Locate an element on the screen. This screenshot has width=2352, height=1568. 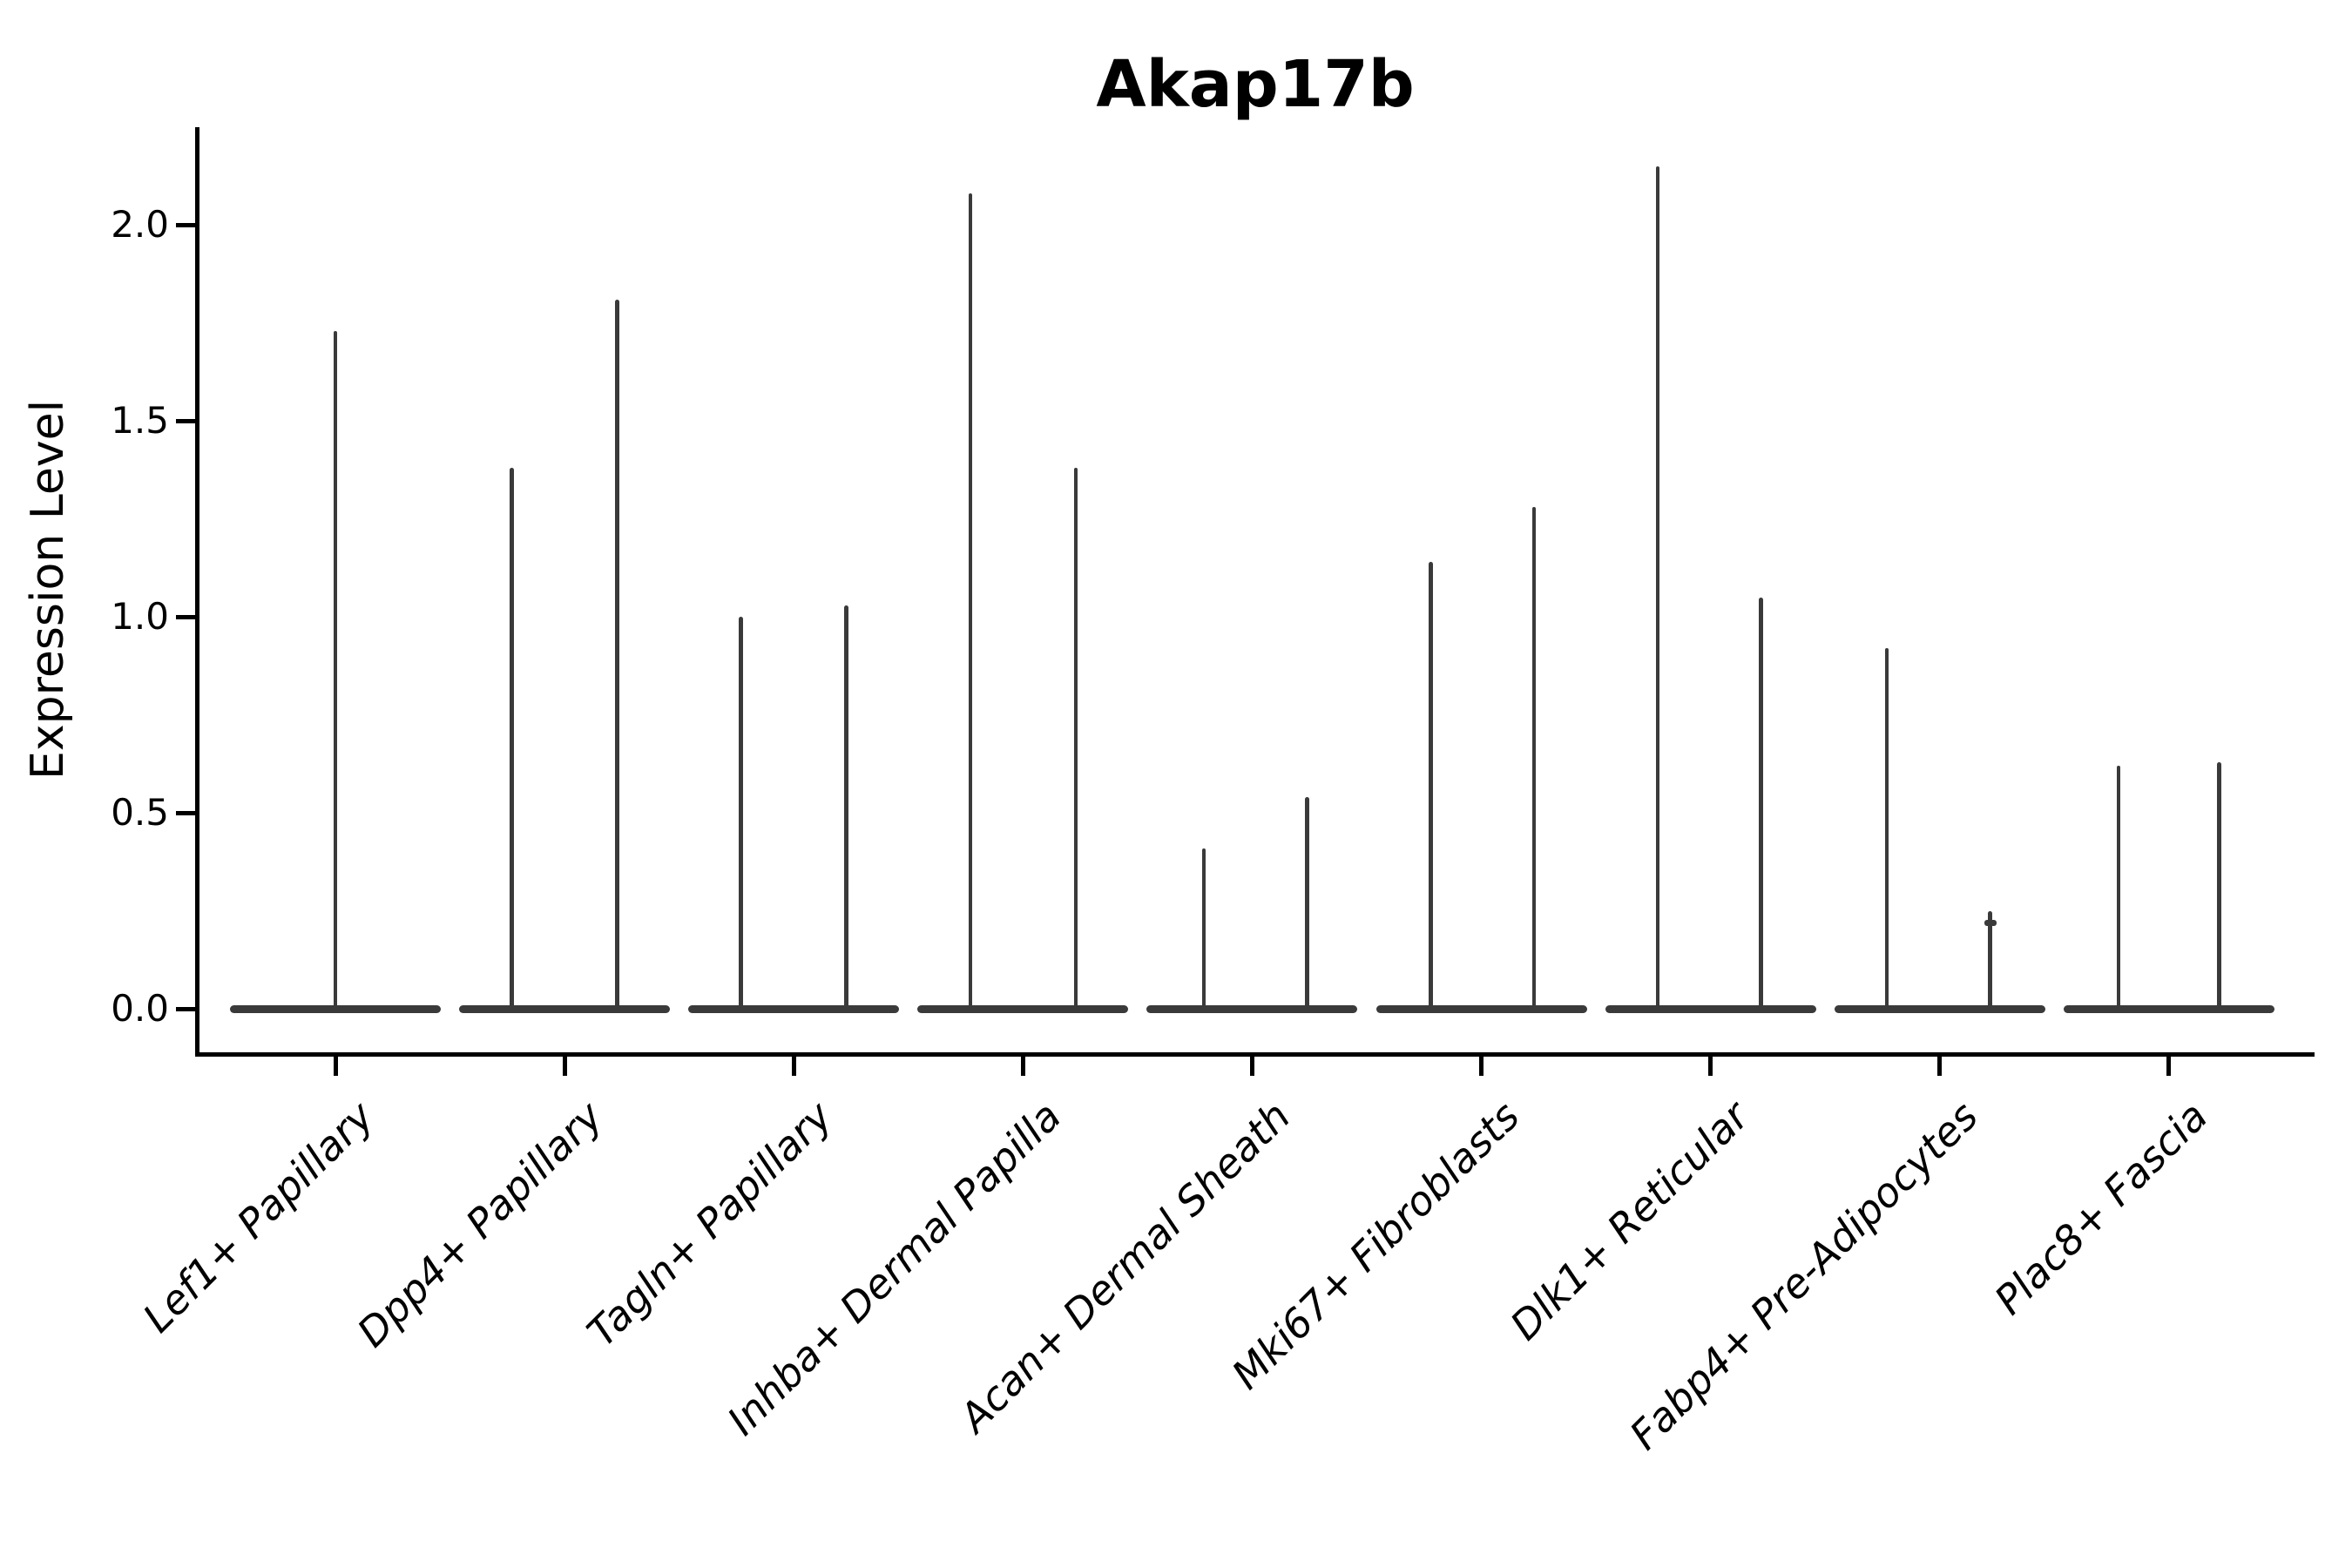
x-tick-label: Tagln+ Papillary is located at coordinates (709, 1224).